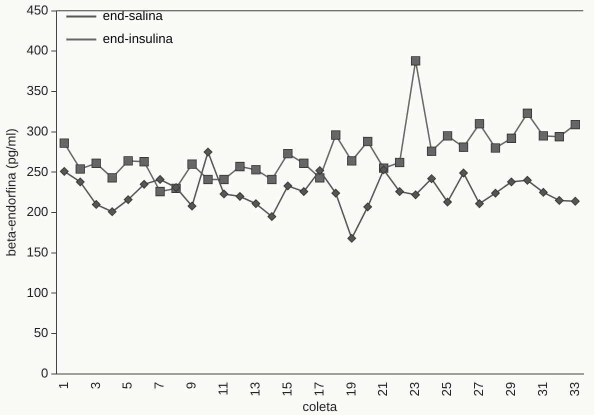 The width and height of the screenshot is (594, 415). What do you see at coordinates (574, 389) in the screenshot?
I see `x-tick-label: 33` at bounding box center [574, 389].